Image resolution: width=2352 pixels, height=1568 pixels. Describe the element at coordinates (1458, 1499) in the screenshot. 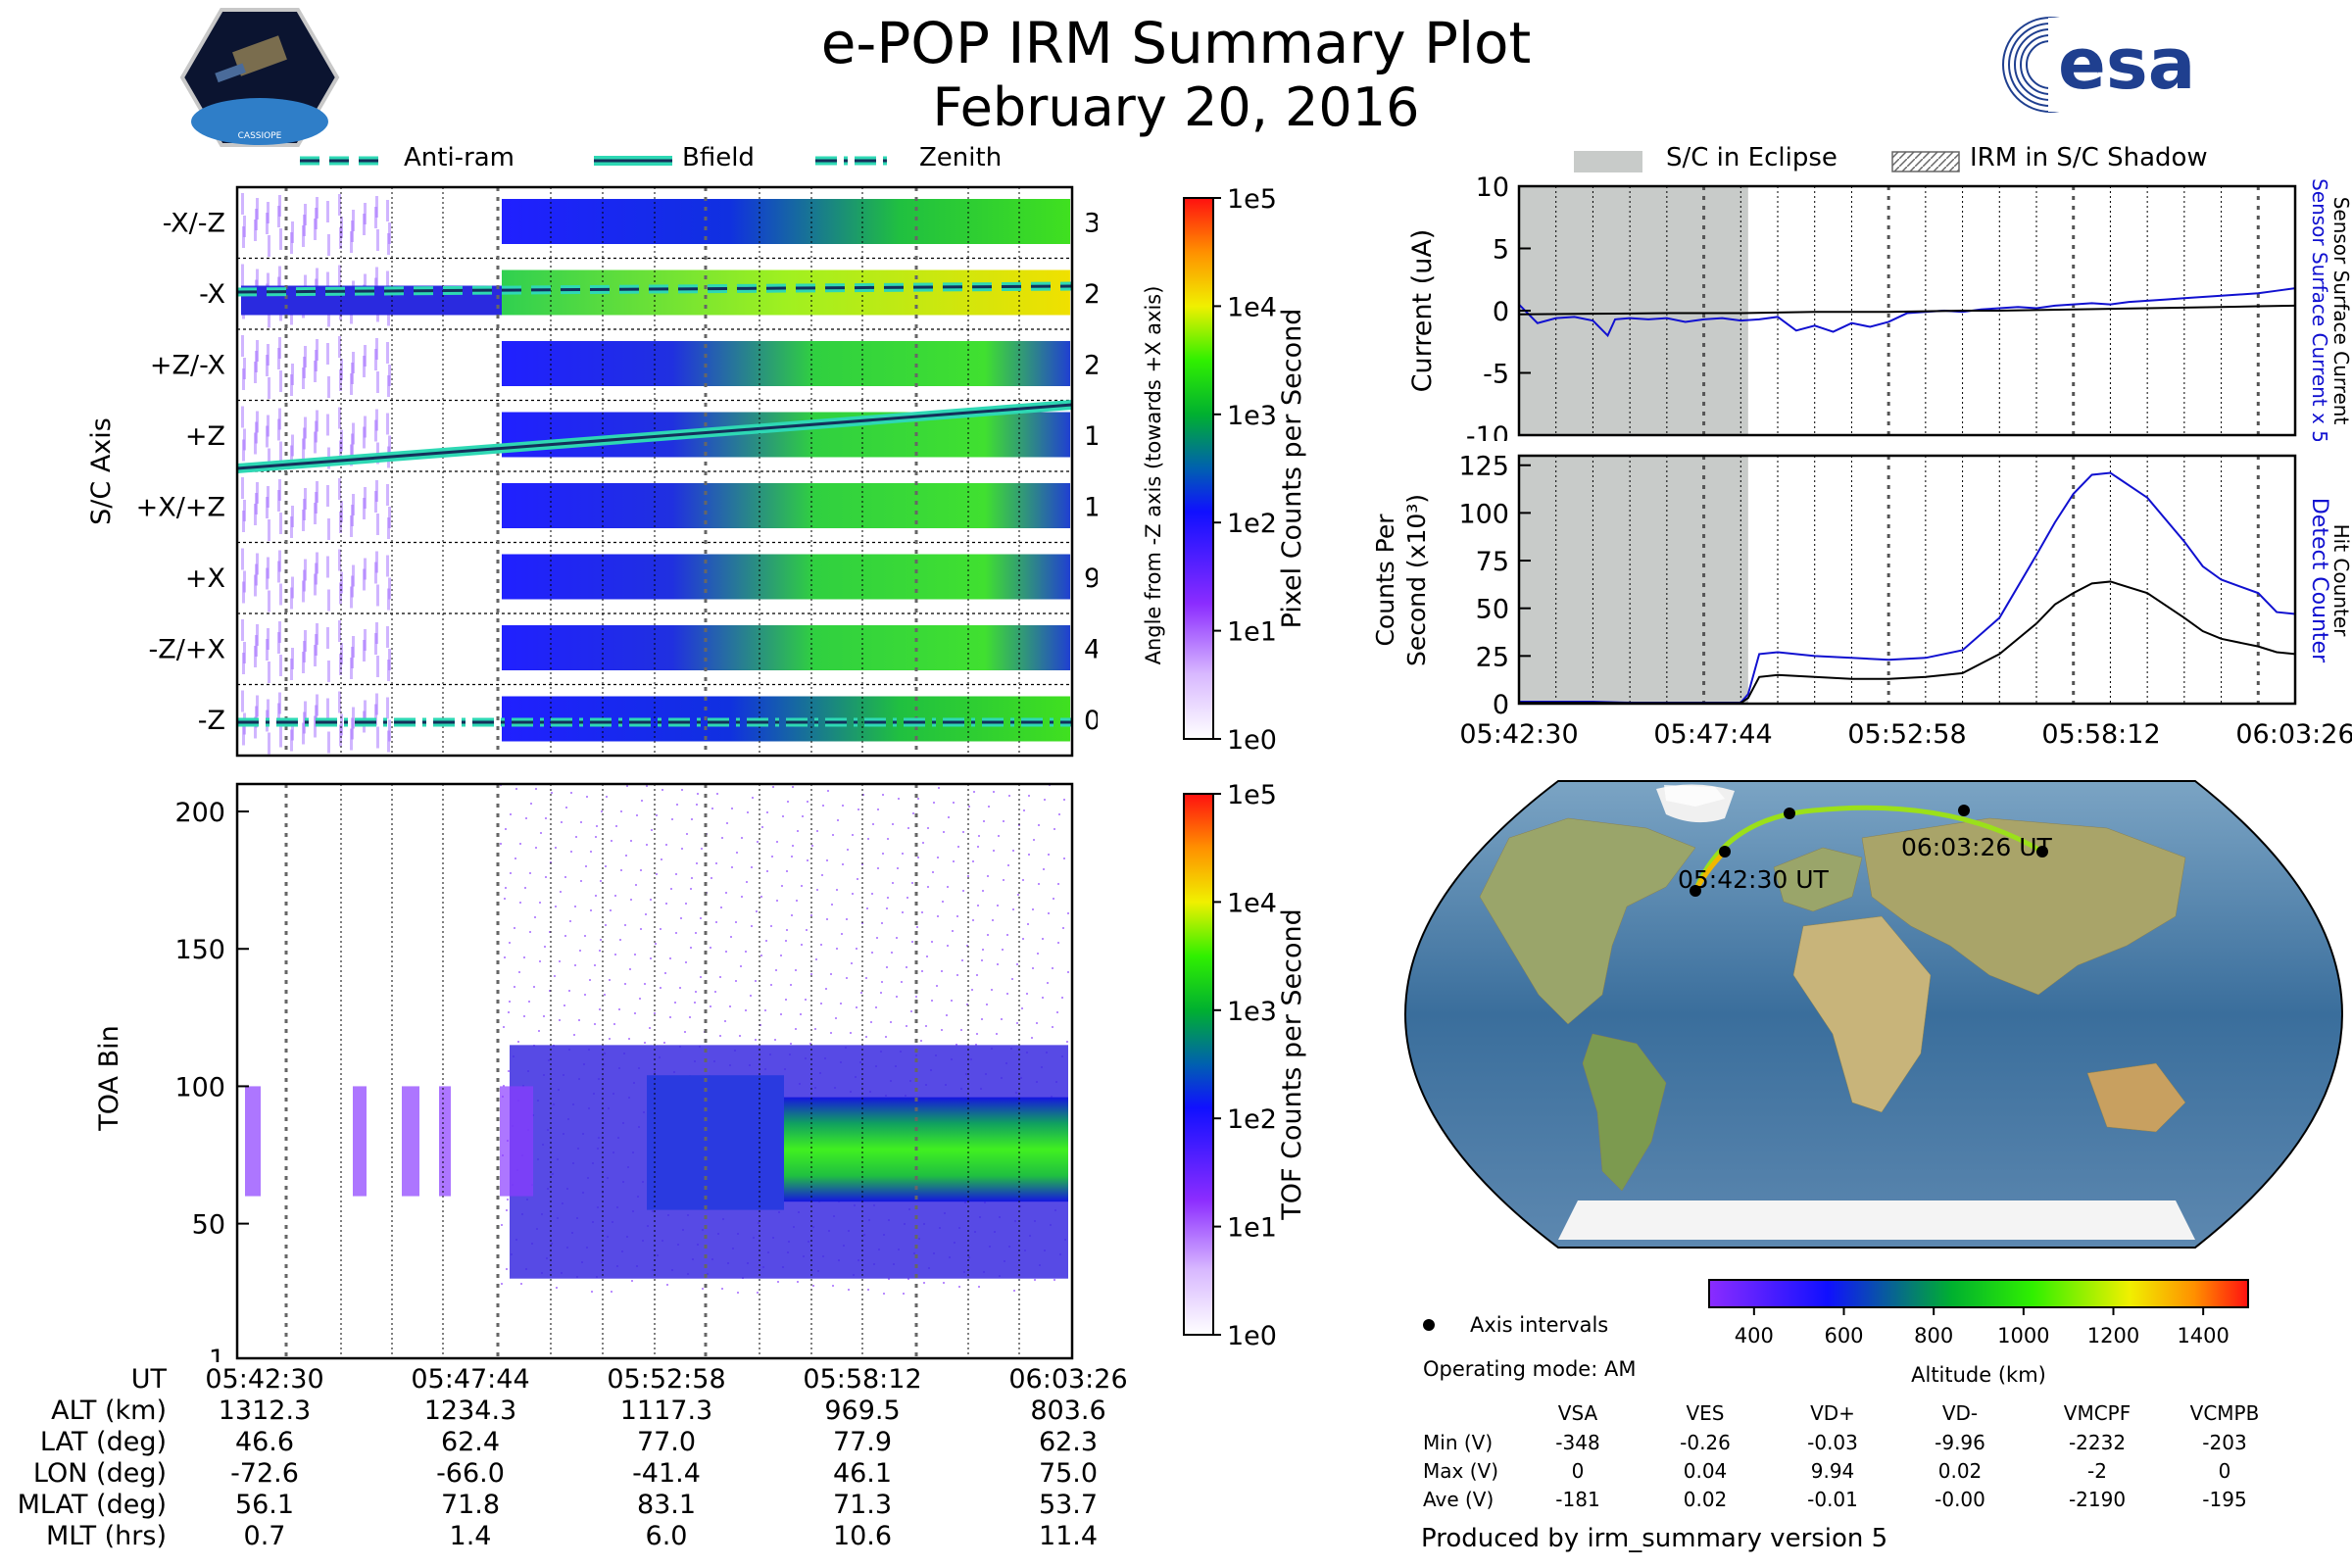

I see `voltage-row-label: Ave (V)` at that location.